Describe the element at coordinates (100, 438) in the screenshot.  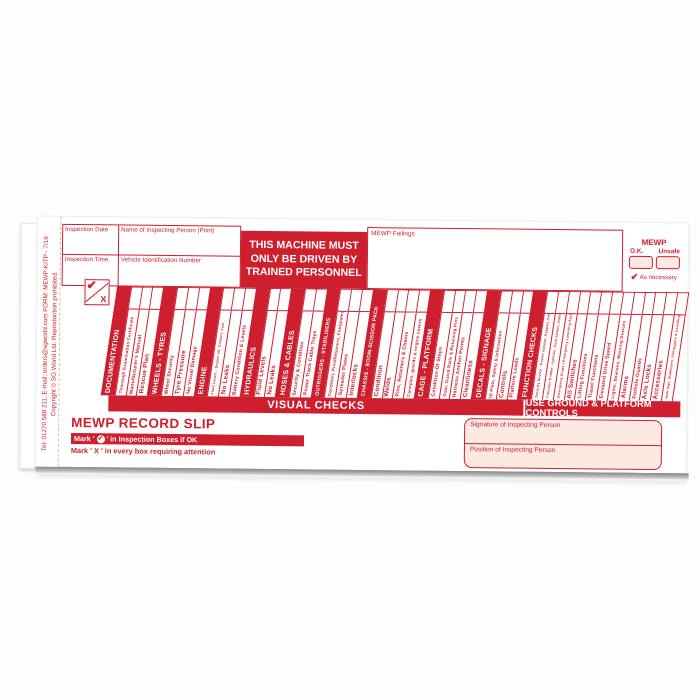
I see `check-circle-icon: ✔` at that location.